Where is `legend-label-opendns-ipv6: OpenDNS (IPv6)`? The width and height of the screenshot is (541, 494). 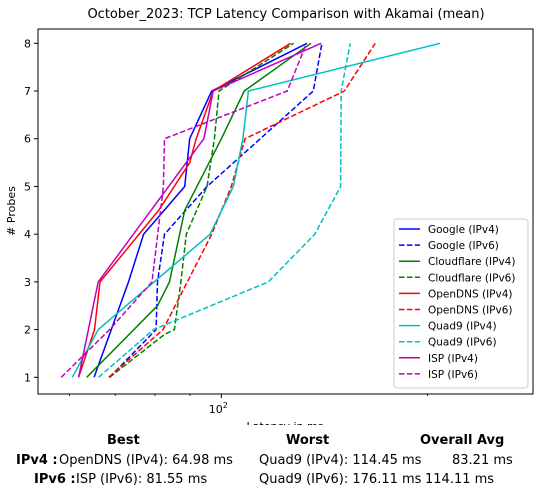 legend-label-opendns-ipv6: OpenDNS (IPv6) is located at coordinates (470, 311).